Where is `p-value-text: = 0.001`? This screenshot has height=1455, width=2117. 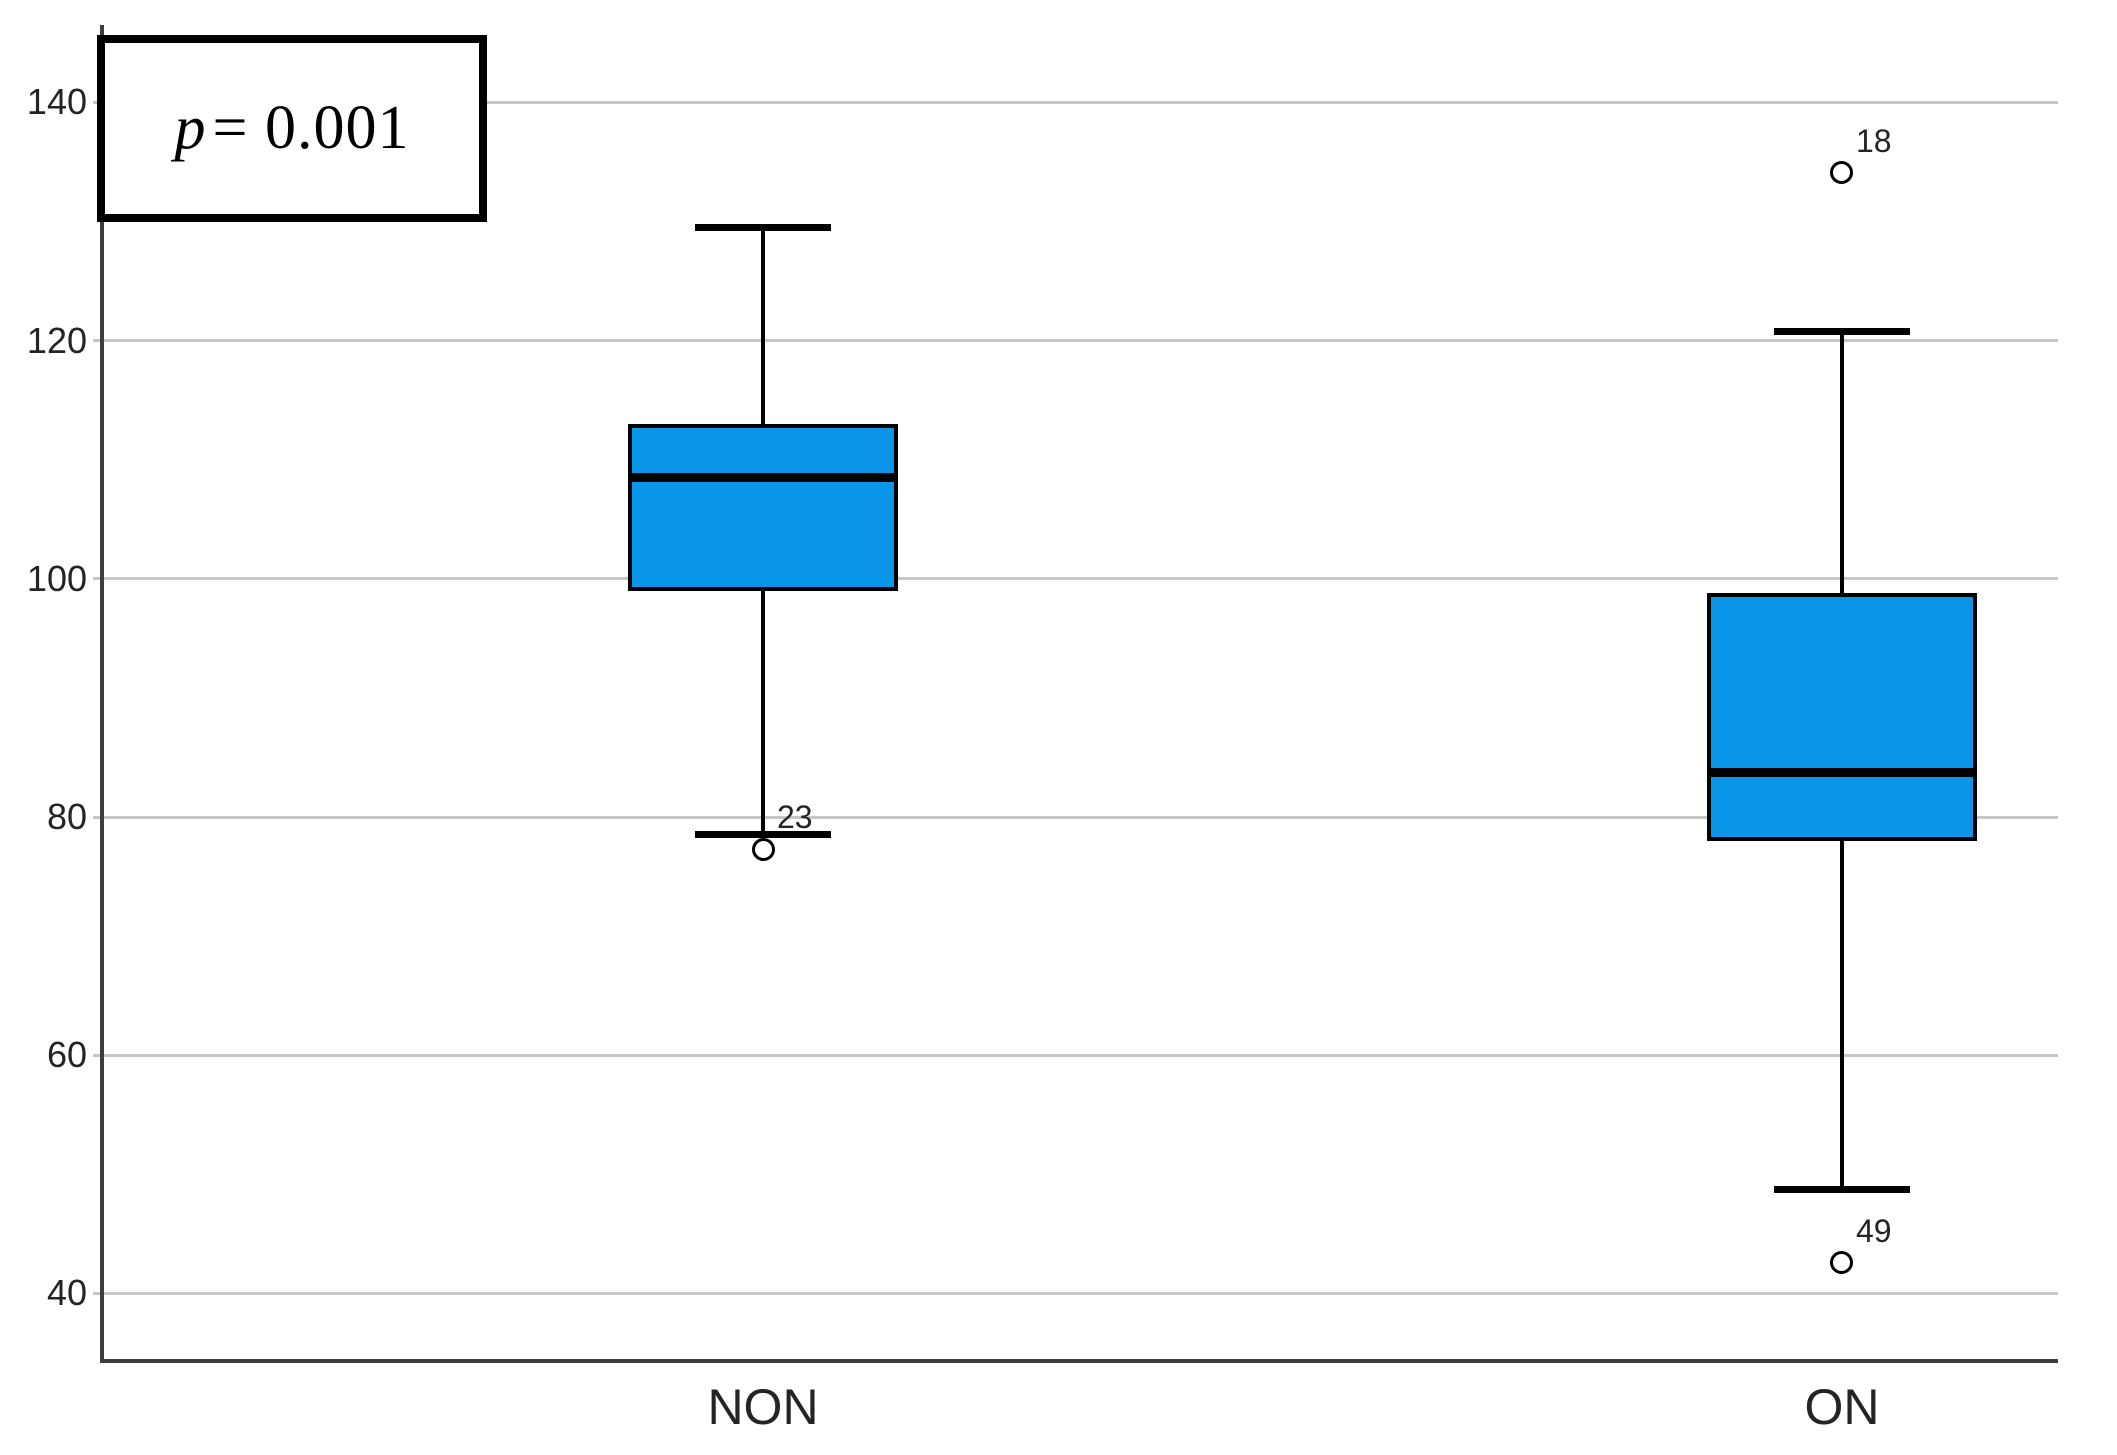 p-value-text: = 0.001 is located at coordinates (311, 128).